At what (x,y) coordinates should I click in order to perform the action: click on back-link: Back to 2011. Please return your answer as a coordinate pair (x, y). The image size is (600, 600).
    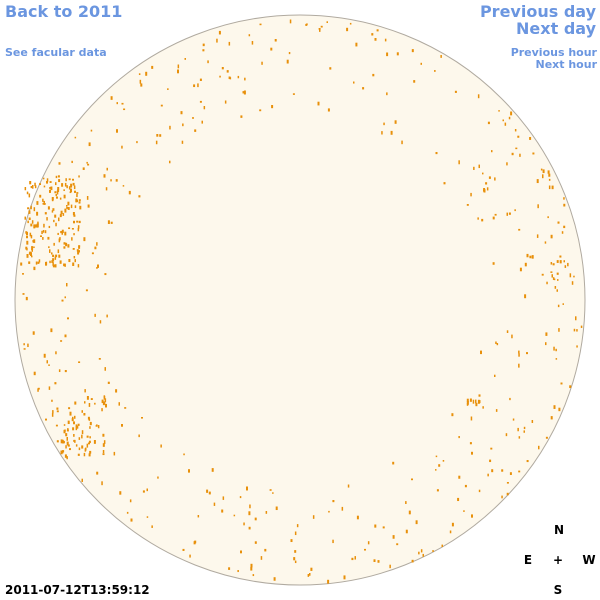
    Looking at the image, I should click on (63, 11).